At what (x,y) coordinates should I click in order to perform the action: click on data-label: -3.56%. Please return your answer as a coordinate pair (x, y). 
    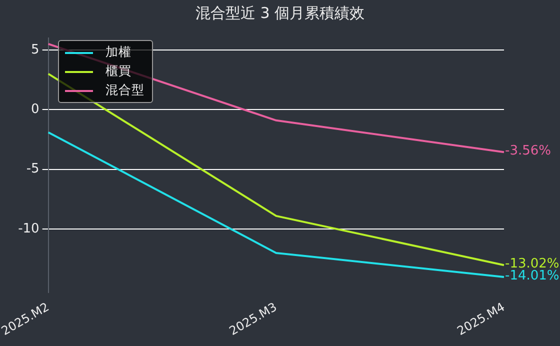
    Looking at the image, I should click on (528, 151).